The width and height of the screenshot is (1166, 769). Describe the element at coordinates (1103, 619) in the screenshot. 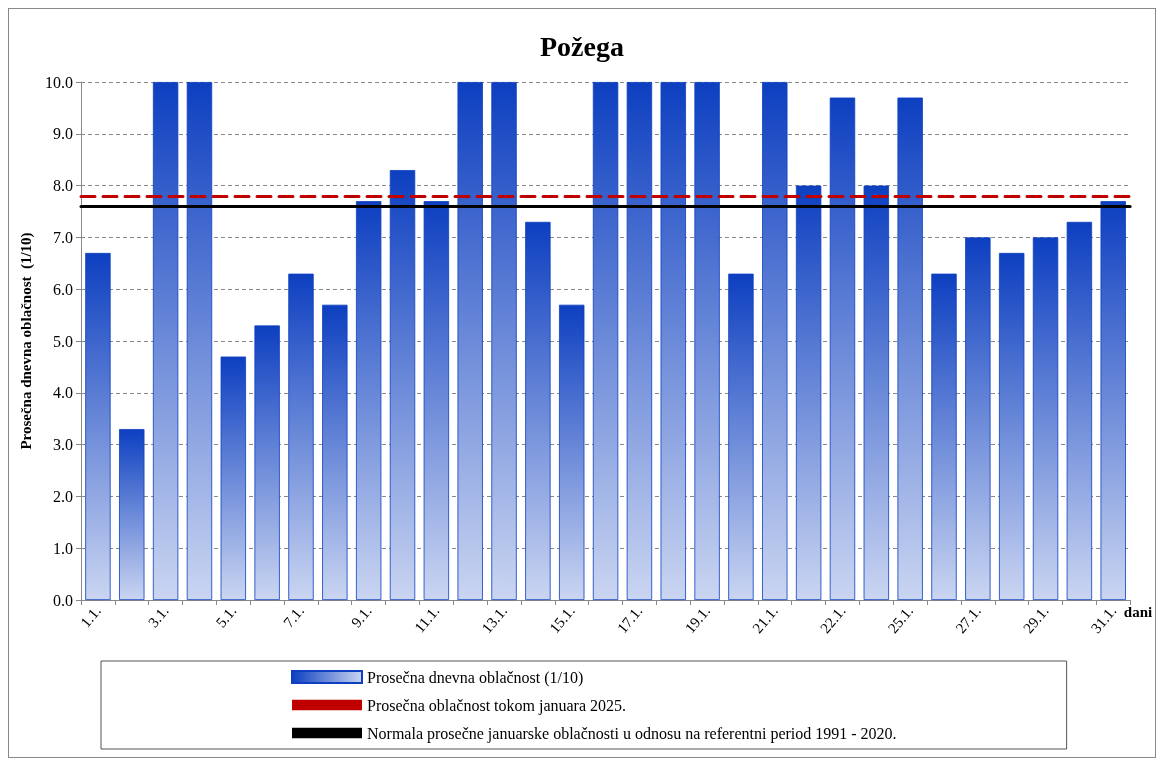

I see `x-tick-label: 31.1.` at that location.